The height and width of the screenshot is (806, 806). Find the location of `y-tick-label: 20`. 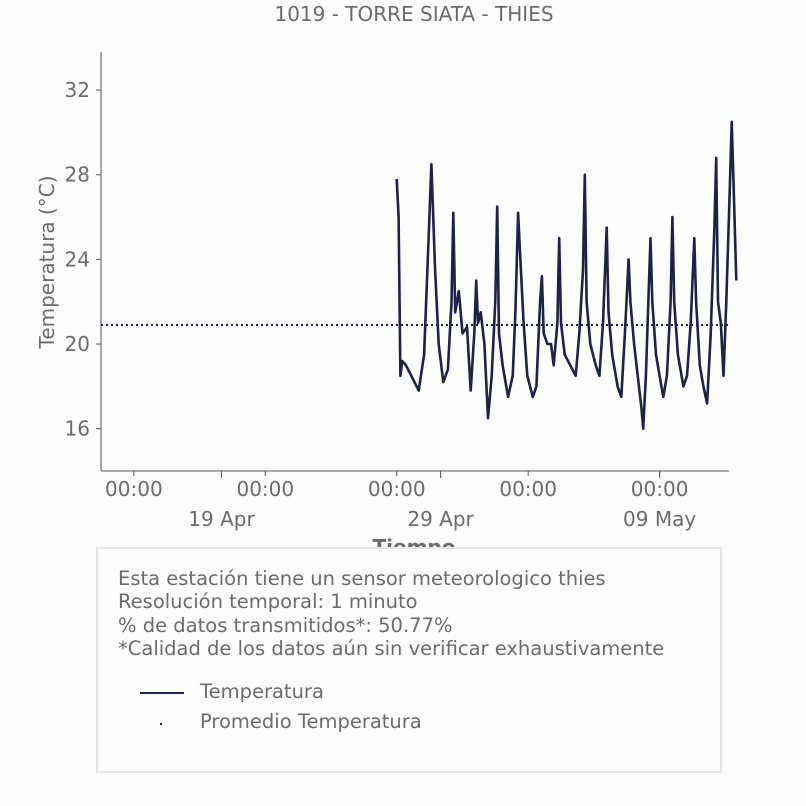

y-tick-label: 20 is located at coordinates (77, 344).